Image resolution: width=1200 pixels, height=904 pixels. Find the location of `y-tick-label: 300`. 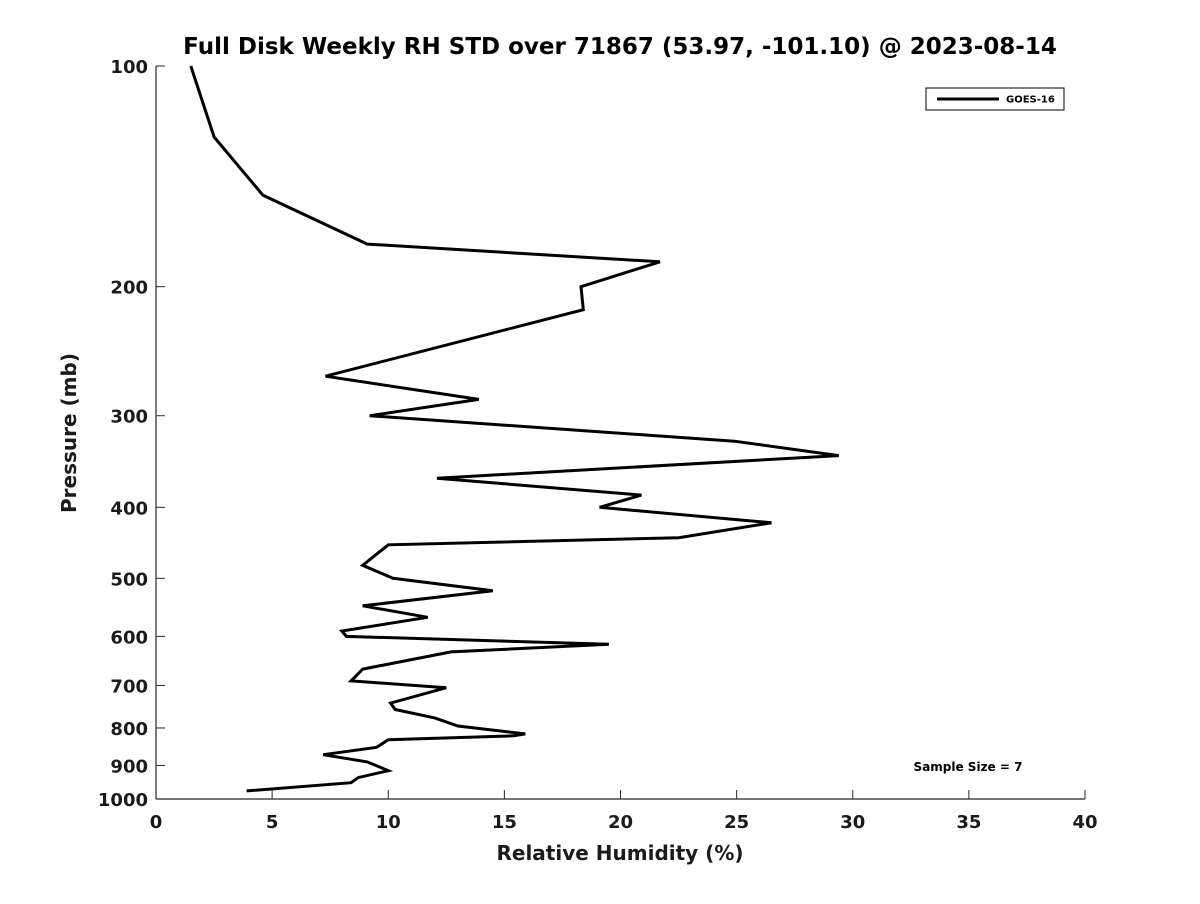

y-tick-label: 300 is located at coordinates (129, 417).